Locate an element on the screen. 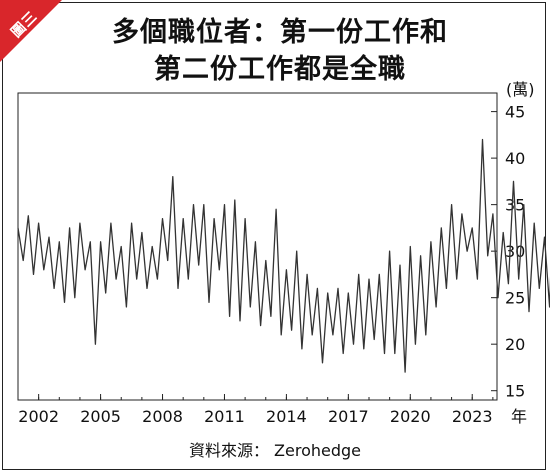 Image resolution: width=550 pixels, height=474 pixels. figure-badge: 圖三 is located at coordinates (31, 31).